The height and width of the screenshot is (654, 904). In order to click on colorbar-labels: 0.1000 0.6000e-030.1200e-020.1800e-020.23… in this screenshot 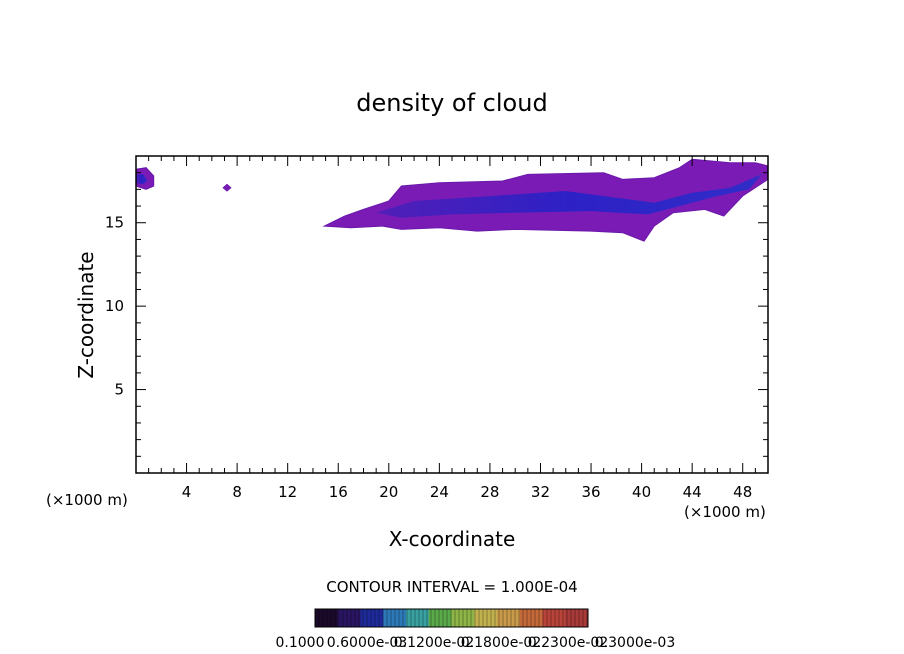, I will do `click(476, 643)`.